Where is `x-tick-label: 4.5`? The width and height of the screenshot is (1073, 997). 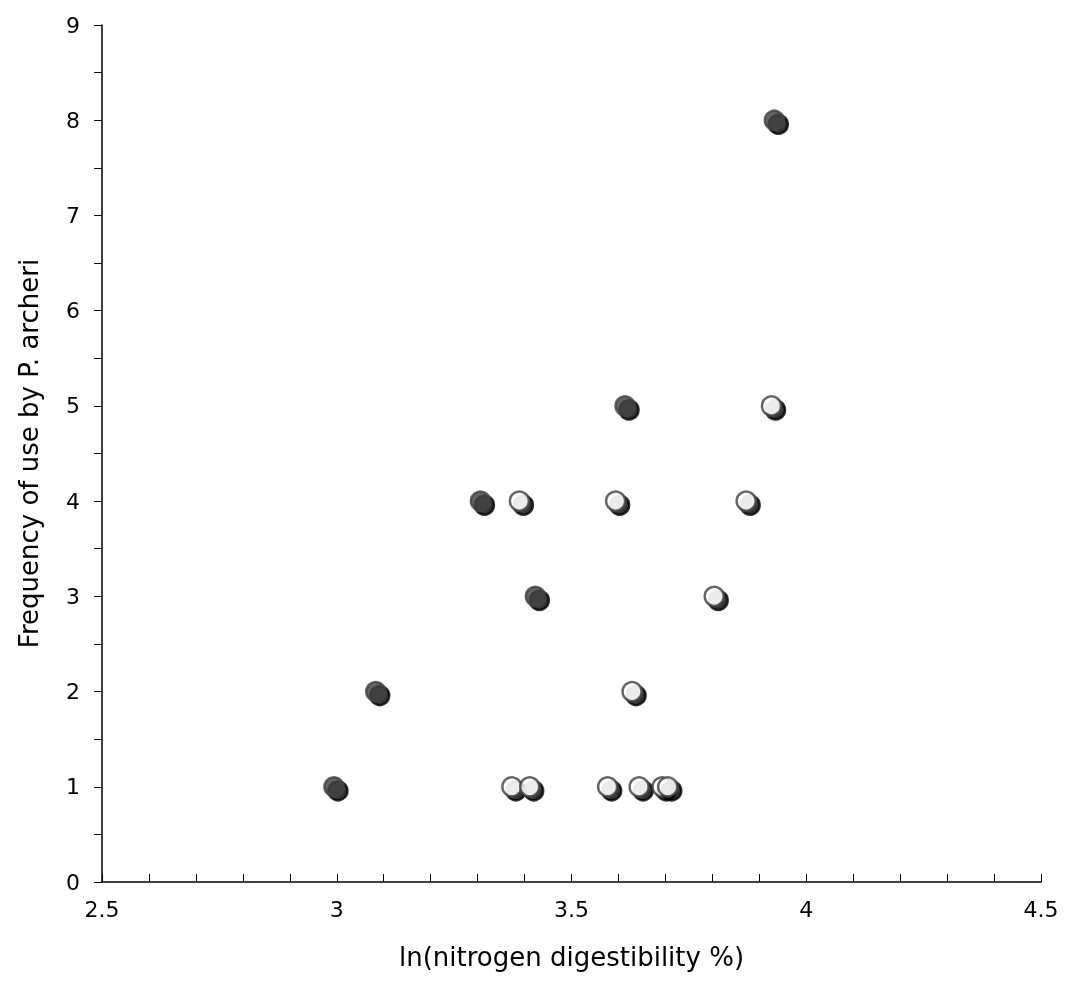
x-tick-label: 4.5 is located at coordinates (1041, 909).